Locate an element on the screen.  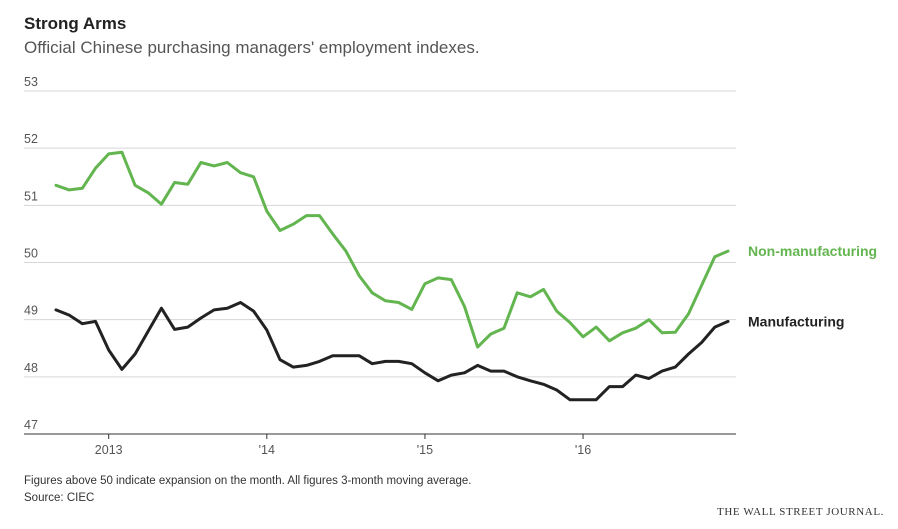
series-line-manufacturing is located at coordinates (392, 351).